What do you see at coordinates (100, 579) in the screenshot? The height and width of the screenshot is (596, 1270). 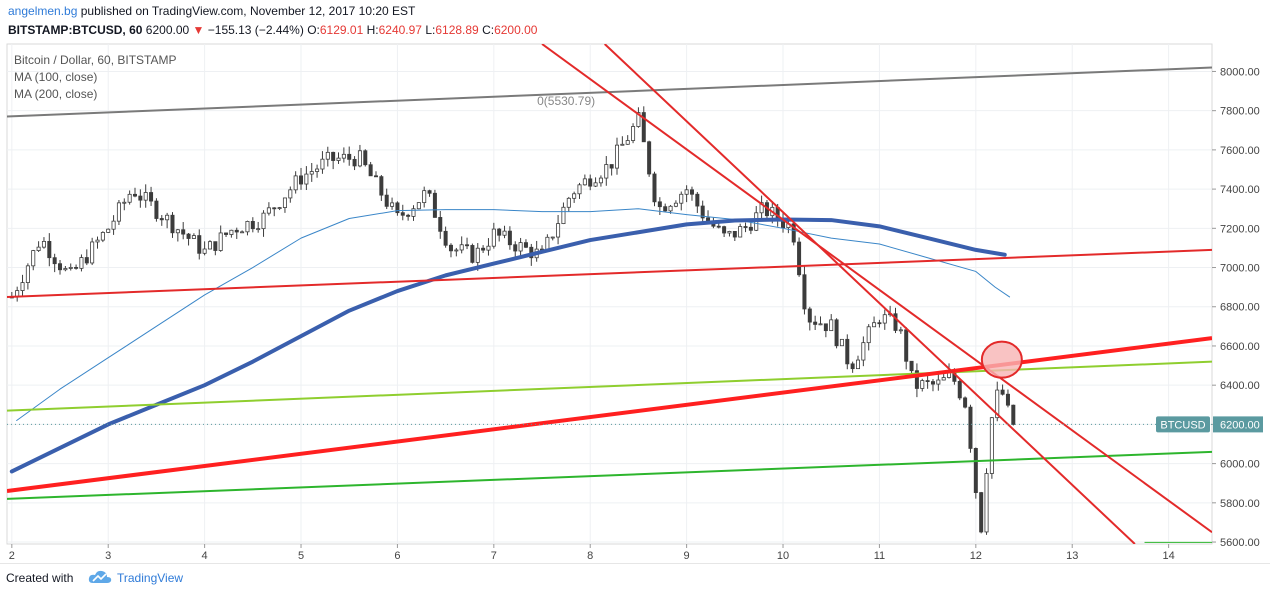 I see `tradingview-cloud-icon` at bounding box center [100, 579].